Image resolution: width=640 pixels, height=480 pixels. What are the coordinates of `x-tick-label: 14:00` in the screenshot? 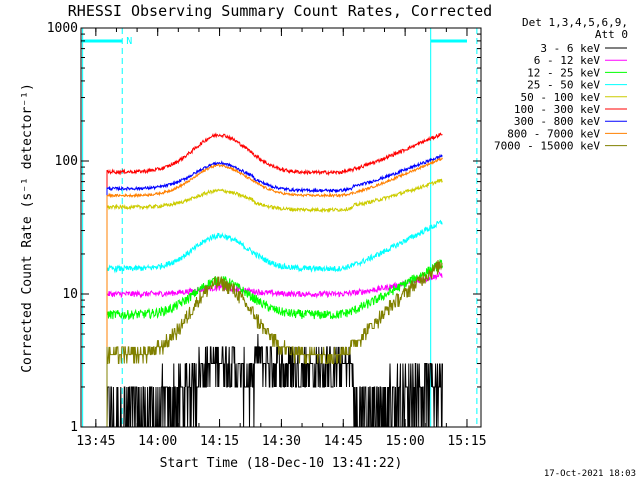 It's located at (157, 441).